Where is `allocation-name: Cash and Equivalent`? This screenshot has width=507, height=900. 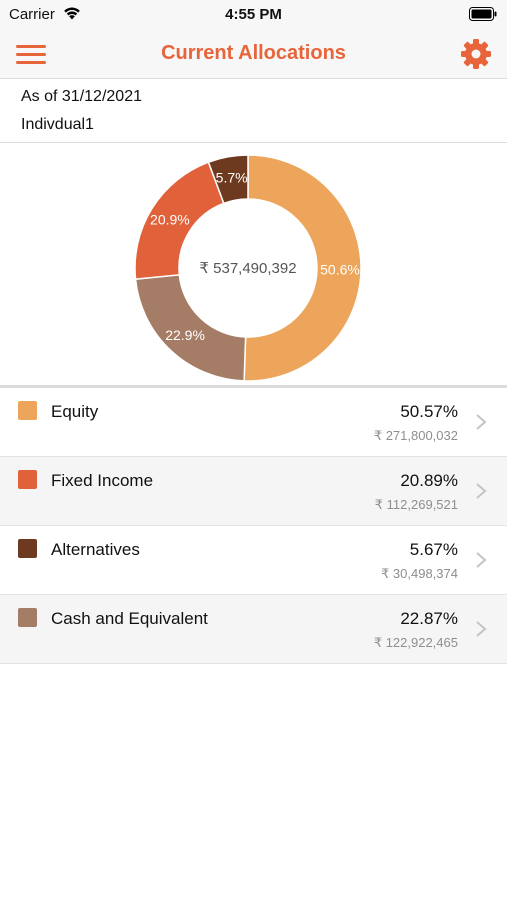
allocation-name: Cash and Equivalent is located at coordinates (129, 618).